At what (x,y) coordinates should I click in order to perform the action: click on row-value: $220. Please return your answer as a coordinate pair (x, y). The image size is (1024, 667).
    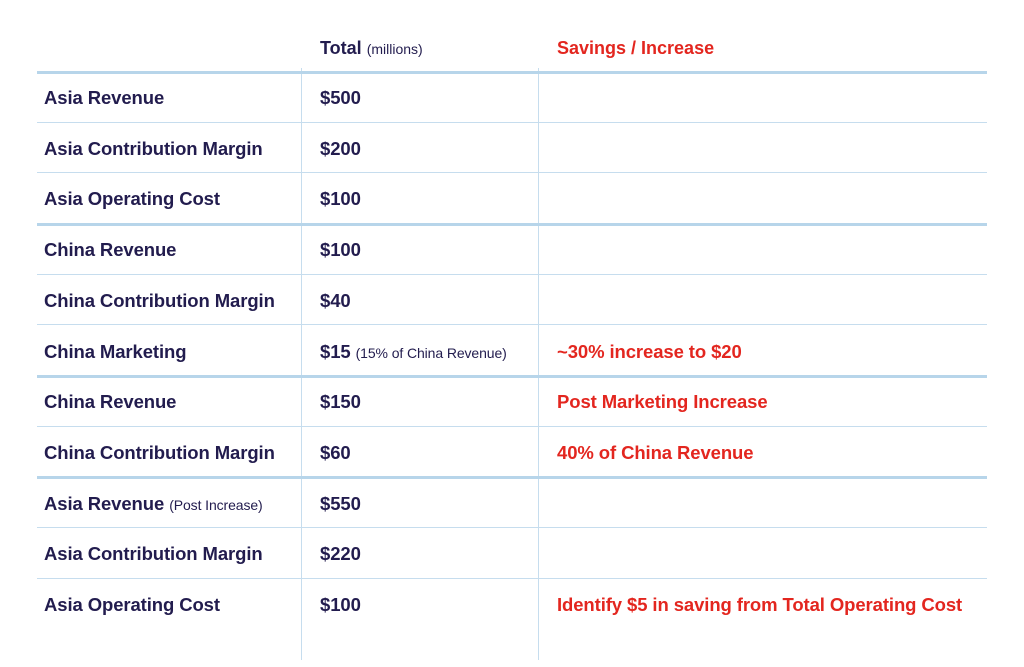
    Looking at the image, I should click on (340, 554).